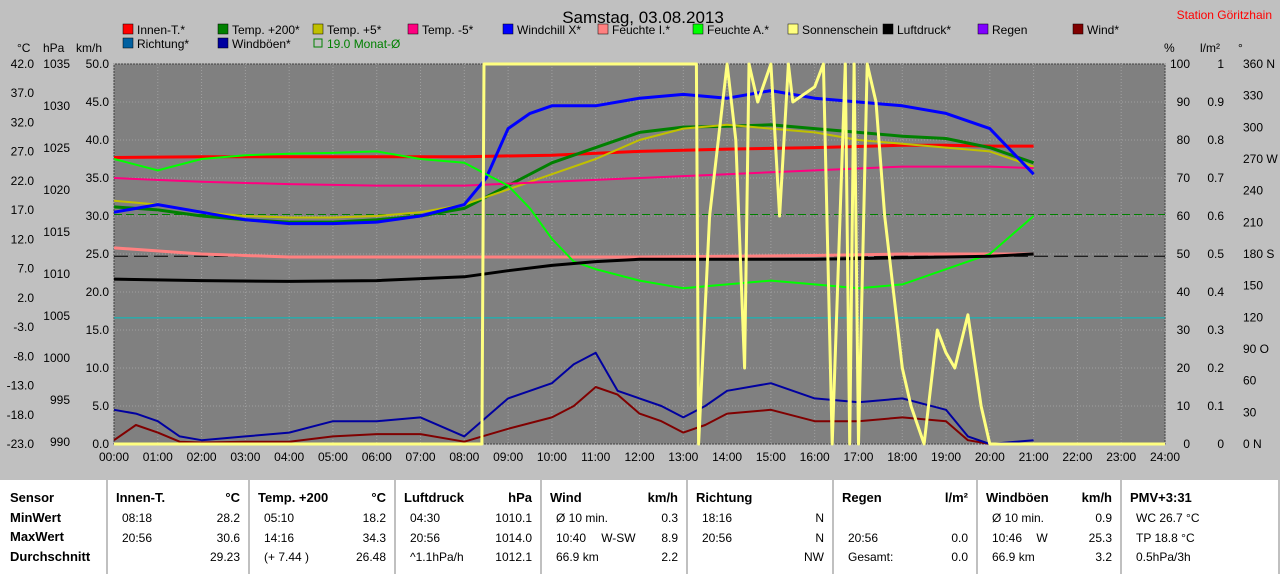 The width and height of the screenshot is (1280, 574). Describe the element at coordinates (814, 557) in the screenshot. I see `stats-cell: NW` at that location.